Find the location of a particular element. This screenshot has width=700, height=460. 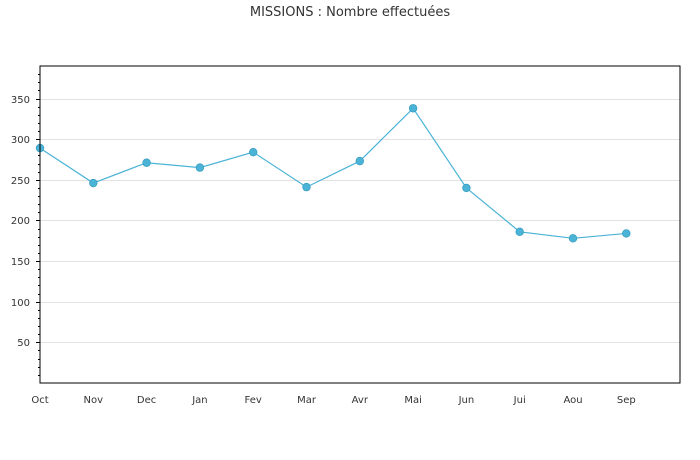

x-tick-label: Nov is located at coordinates (94, 400).